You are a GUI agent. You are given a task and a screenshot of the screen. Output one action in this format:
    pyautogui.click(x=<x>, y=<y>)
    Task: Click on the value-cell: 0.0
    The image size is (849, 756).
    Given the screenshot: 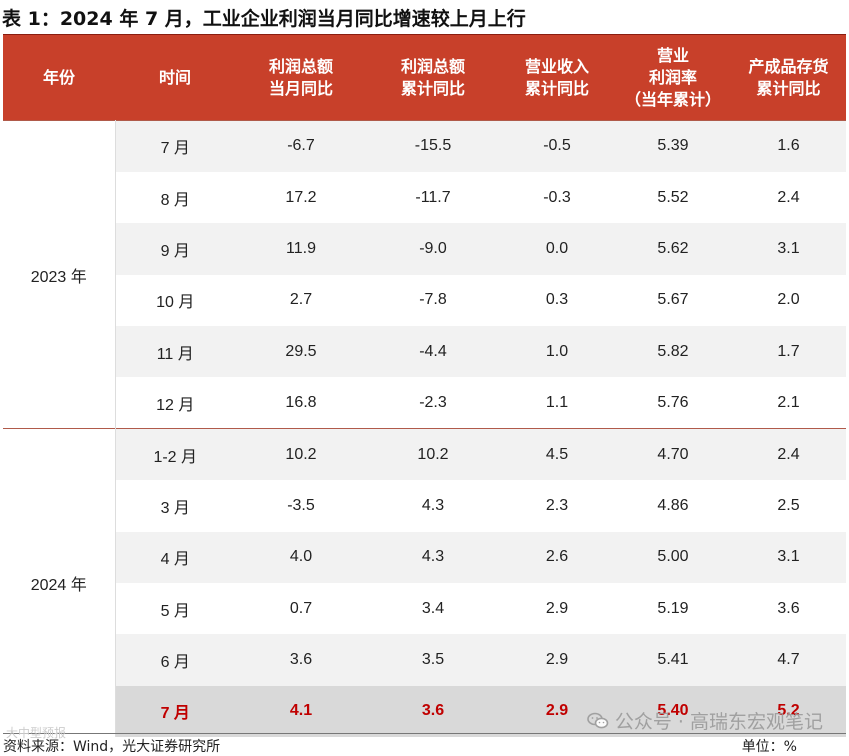 What is the action you would take?
    pyautogui.click(x=557, y=249)
    